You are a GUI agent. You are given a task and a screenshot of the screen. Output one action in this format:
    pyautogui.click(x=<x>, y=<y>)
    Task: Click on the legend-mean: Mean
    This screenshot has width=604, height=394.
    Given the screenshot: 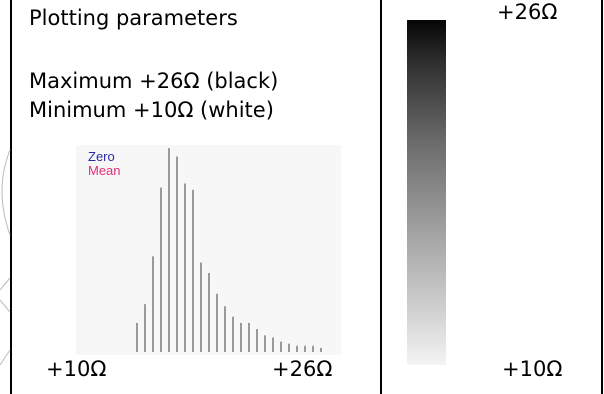 What is the action you would take?
    pyautogui.click(x=104, y=171)
    